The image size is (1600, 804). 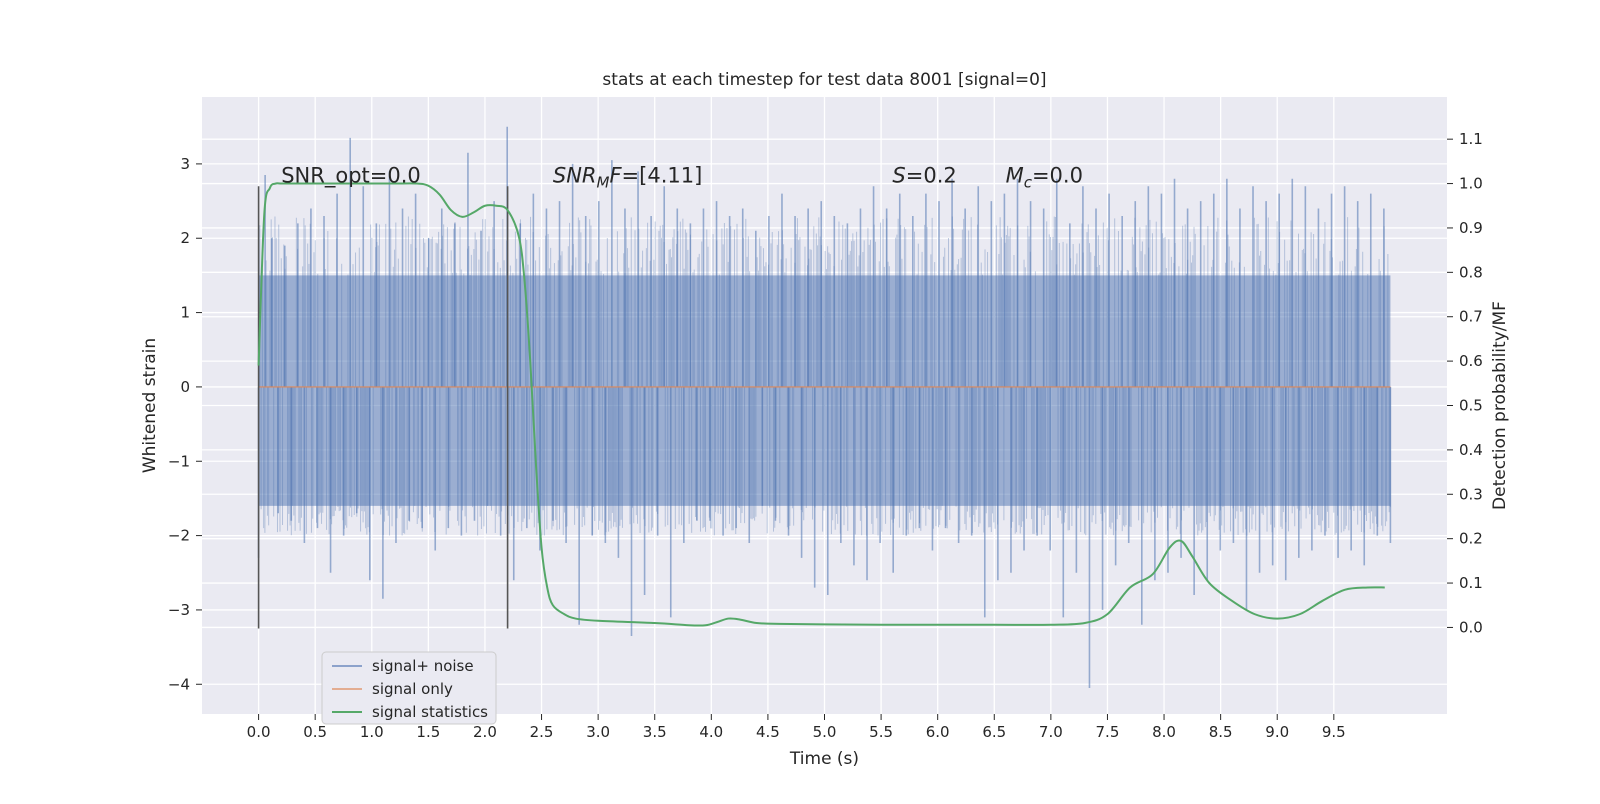 What do you see at coordinates (824, 759) in the screenshot?
I see `x-axis-label: Time (s)` at bounding box center [824, 759].